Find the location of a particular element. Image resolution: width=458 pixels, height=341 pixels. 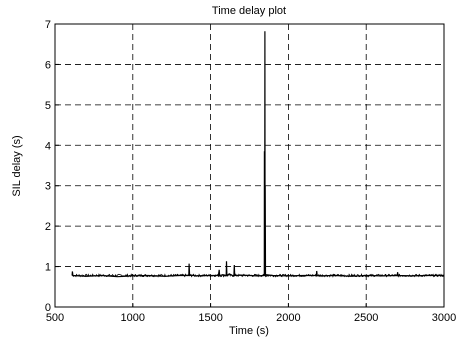

x-tick-label: 1000 is located at coordinates (133, 318).